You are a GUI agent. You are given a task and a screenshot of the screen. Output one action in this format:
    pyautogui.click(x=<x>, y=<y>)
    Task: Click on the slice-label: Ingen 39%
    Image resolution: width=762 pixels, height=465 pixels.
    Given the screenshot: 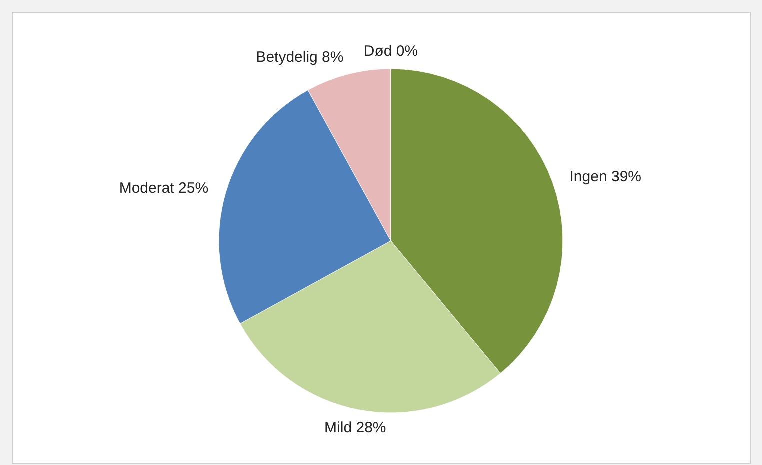 What is the action you would take?
    pyautogui.click(x=606, y=177)
    